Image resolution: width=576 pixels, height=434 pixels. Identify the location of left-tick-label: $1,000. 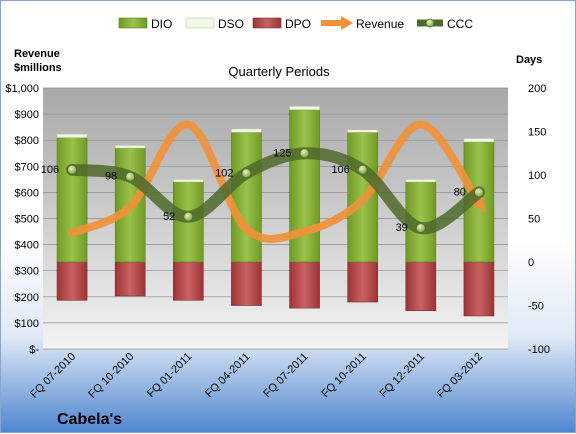
(22, 89).